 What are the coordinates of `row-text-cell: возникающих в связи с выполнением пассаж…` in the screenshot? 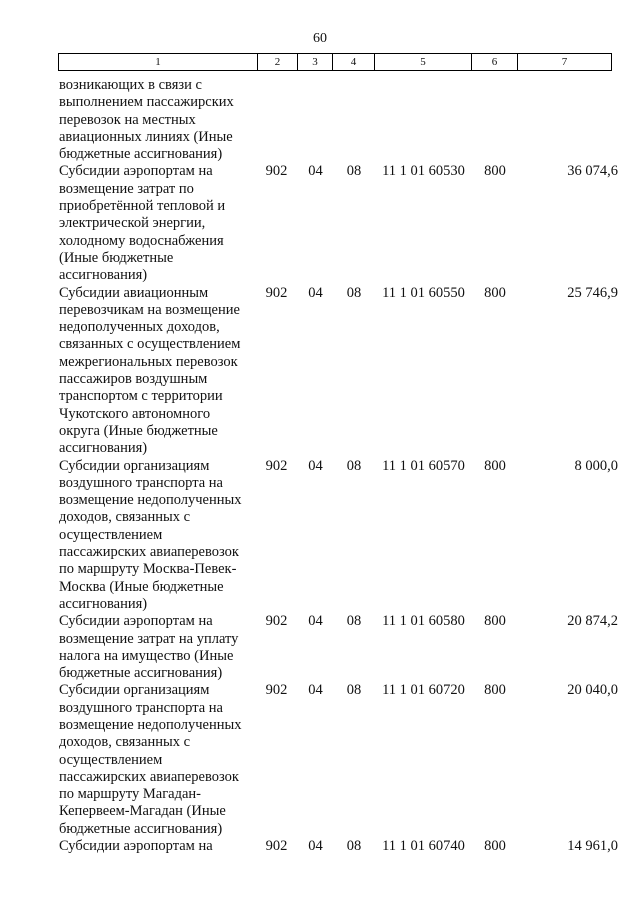 It's located at (146, 120).